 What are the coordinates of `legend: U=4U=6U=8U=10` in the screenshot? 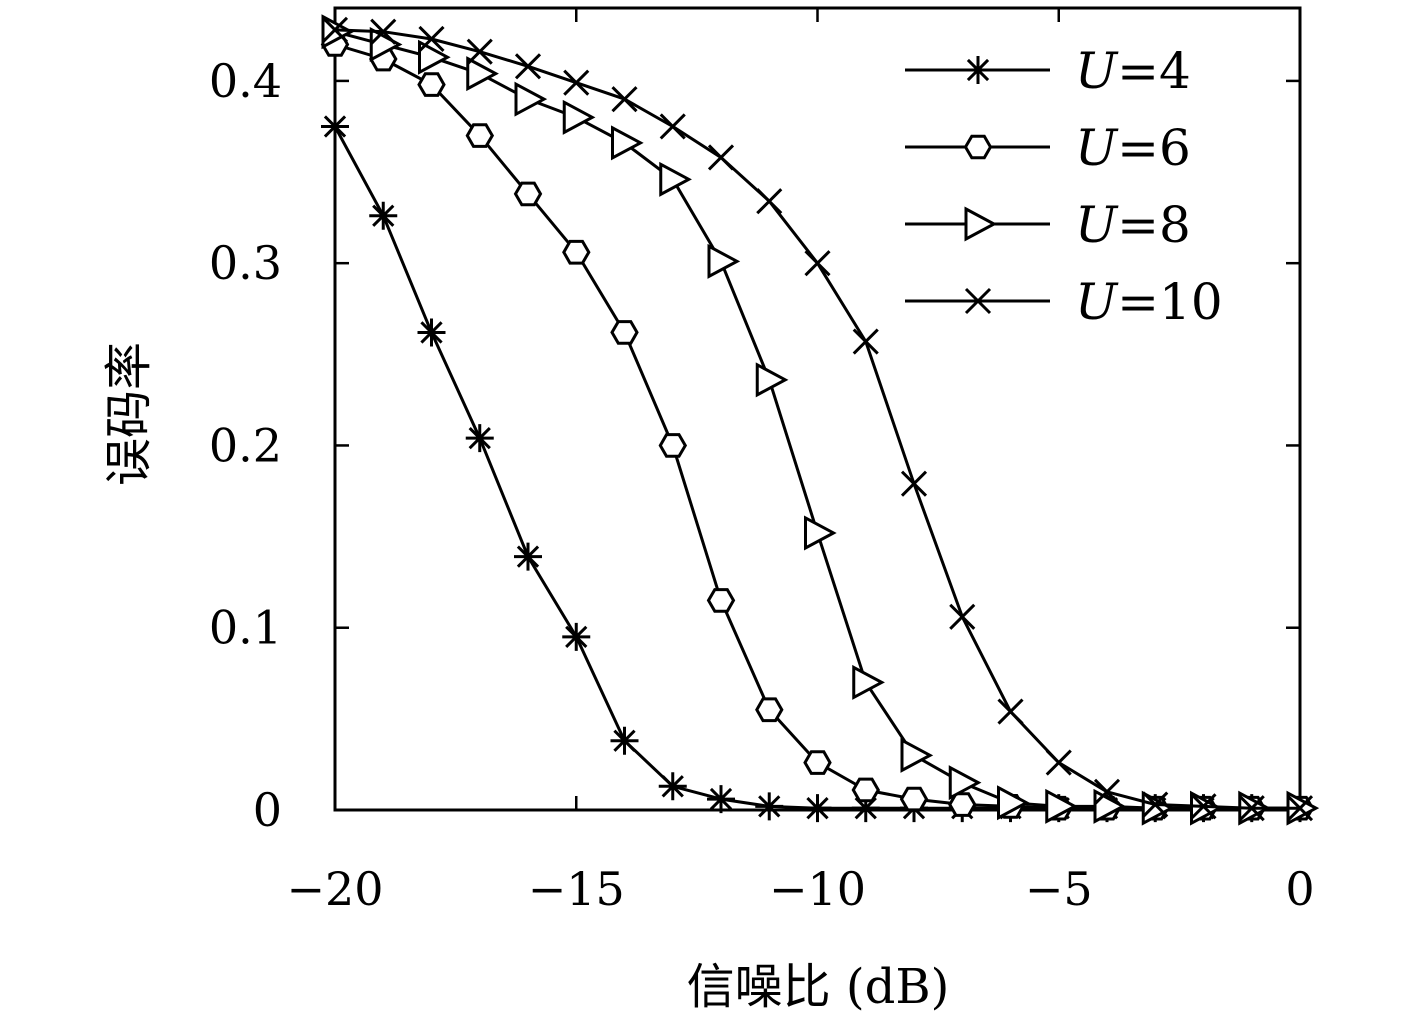 It's located at (1064, 186).